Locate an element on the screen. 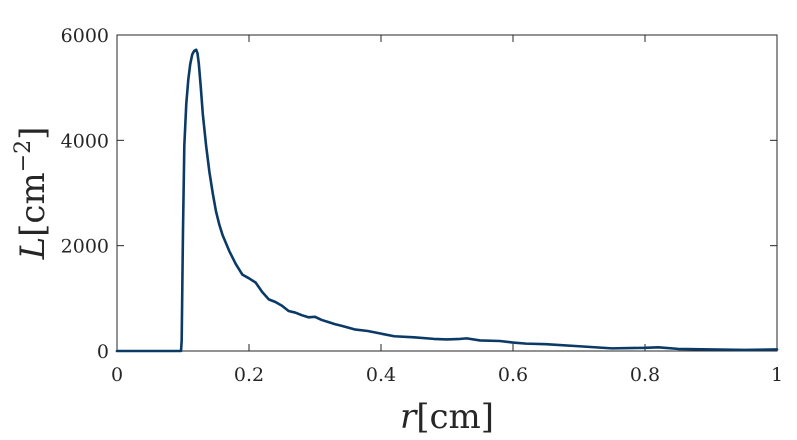 This screenshot has height=440, width=797. y-tick-label: 0 is located at coordinates (103, 352).